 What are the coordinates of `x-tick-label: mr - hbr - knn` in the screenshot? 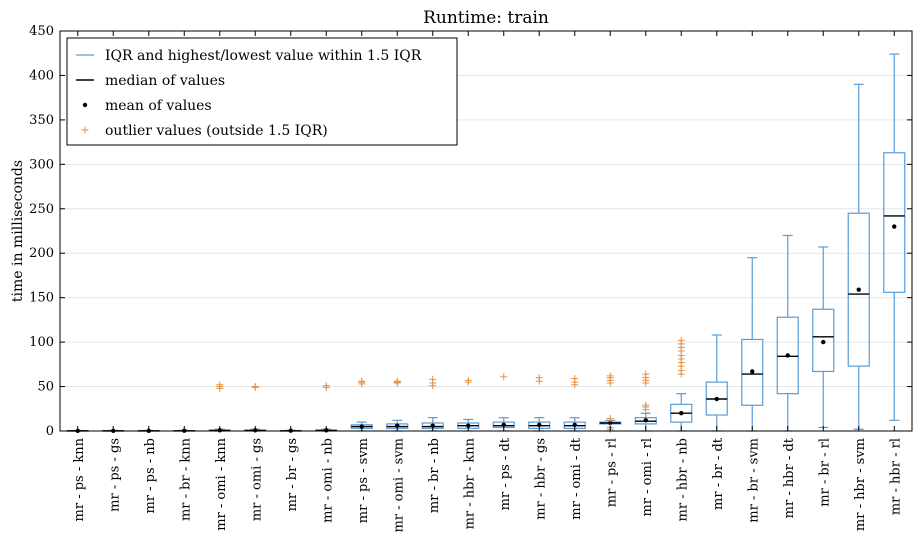 It's located at (469, 483).